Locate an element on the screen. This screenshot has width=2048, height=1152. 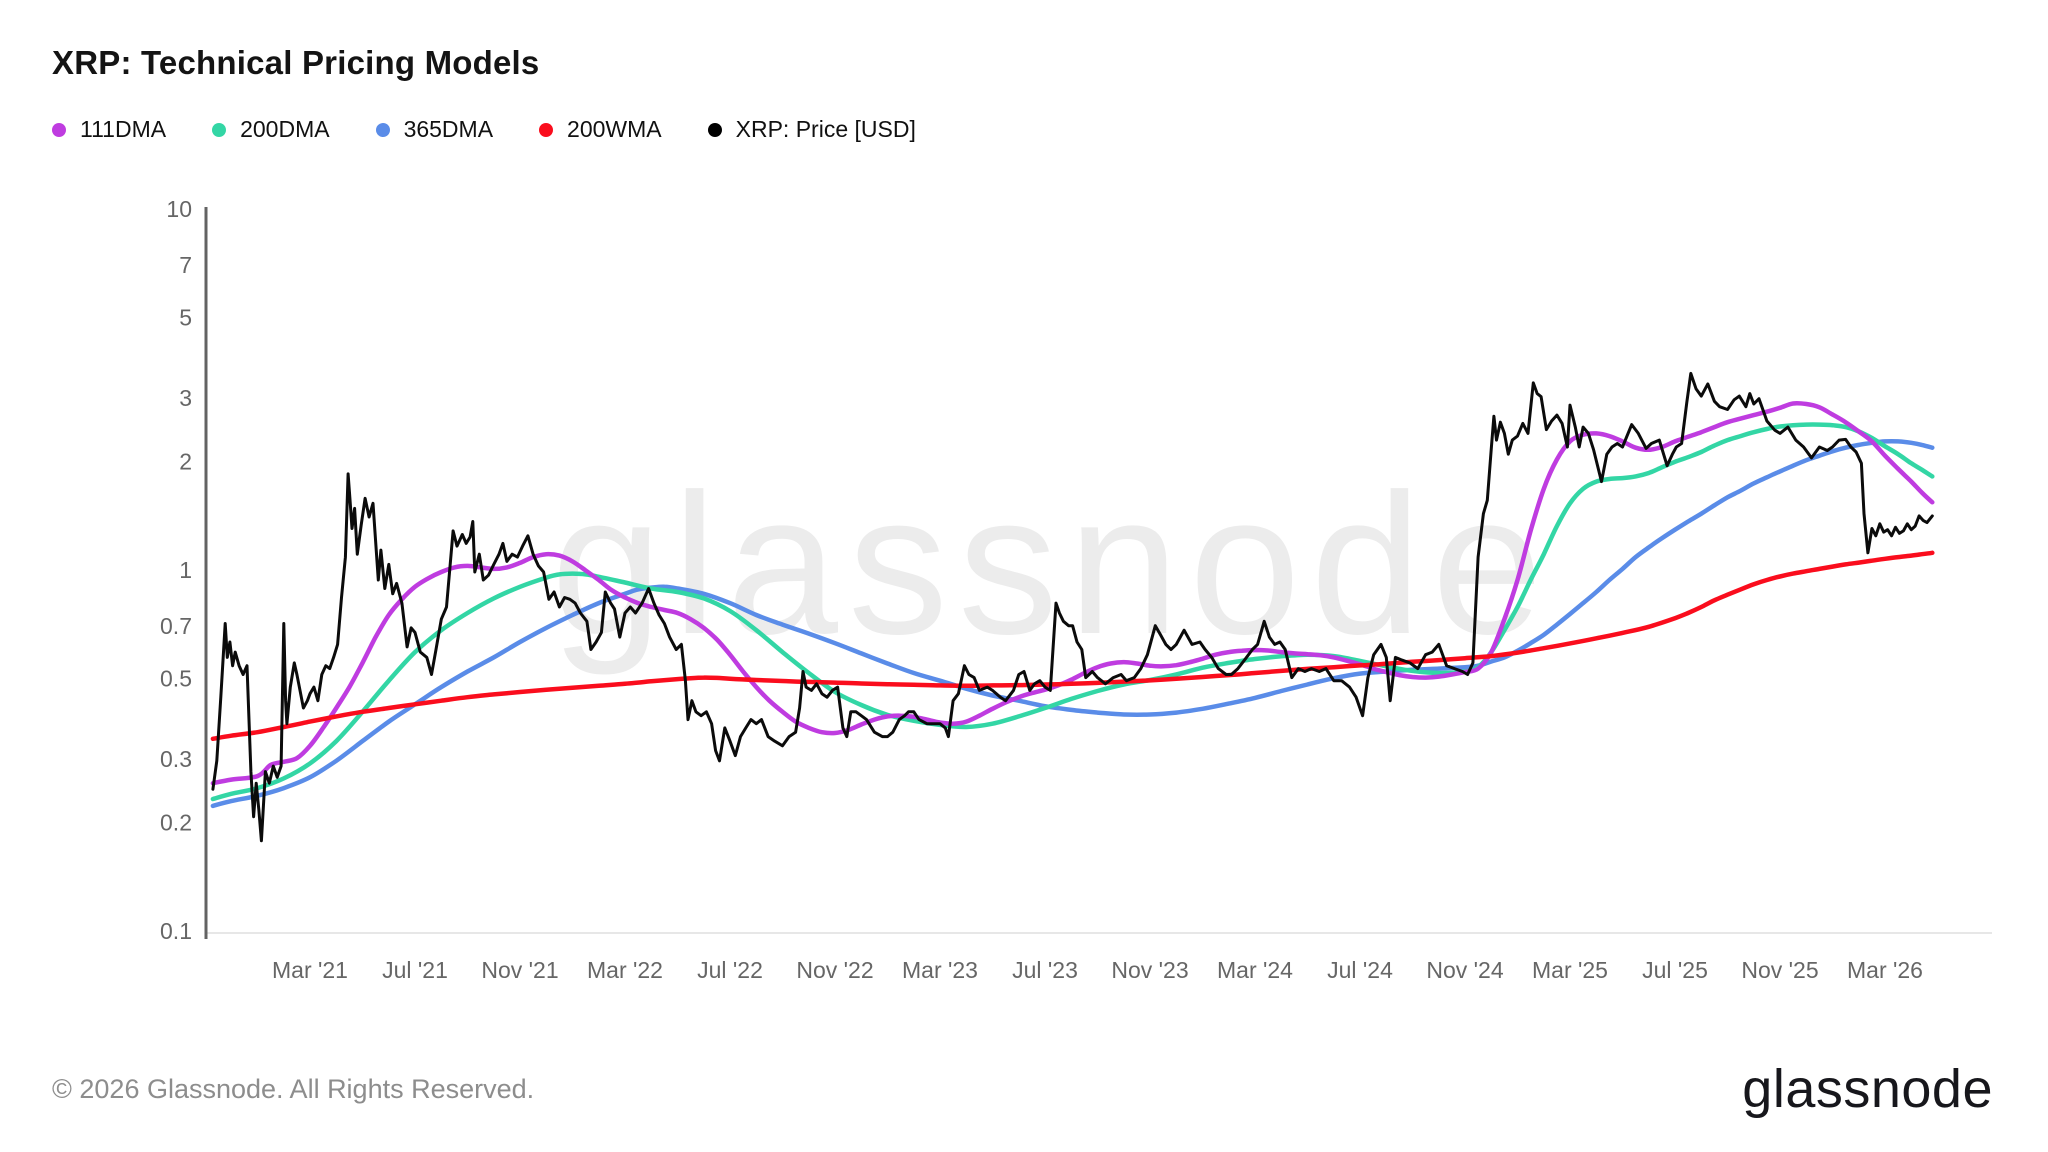
legend-label: 200DMA is located at coordinates (285, 129).